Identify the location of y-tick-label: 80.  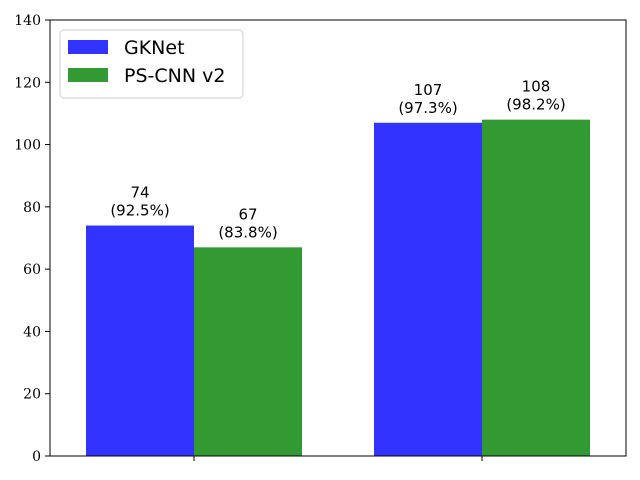
(32, 208).